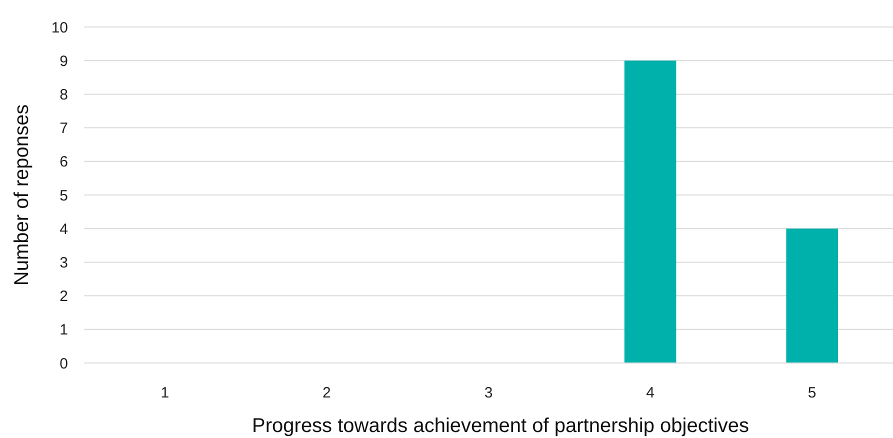 The width and height of the screenshot is (893, 438). I want to click on x-tick-label: 3, so click(488, 393).